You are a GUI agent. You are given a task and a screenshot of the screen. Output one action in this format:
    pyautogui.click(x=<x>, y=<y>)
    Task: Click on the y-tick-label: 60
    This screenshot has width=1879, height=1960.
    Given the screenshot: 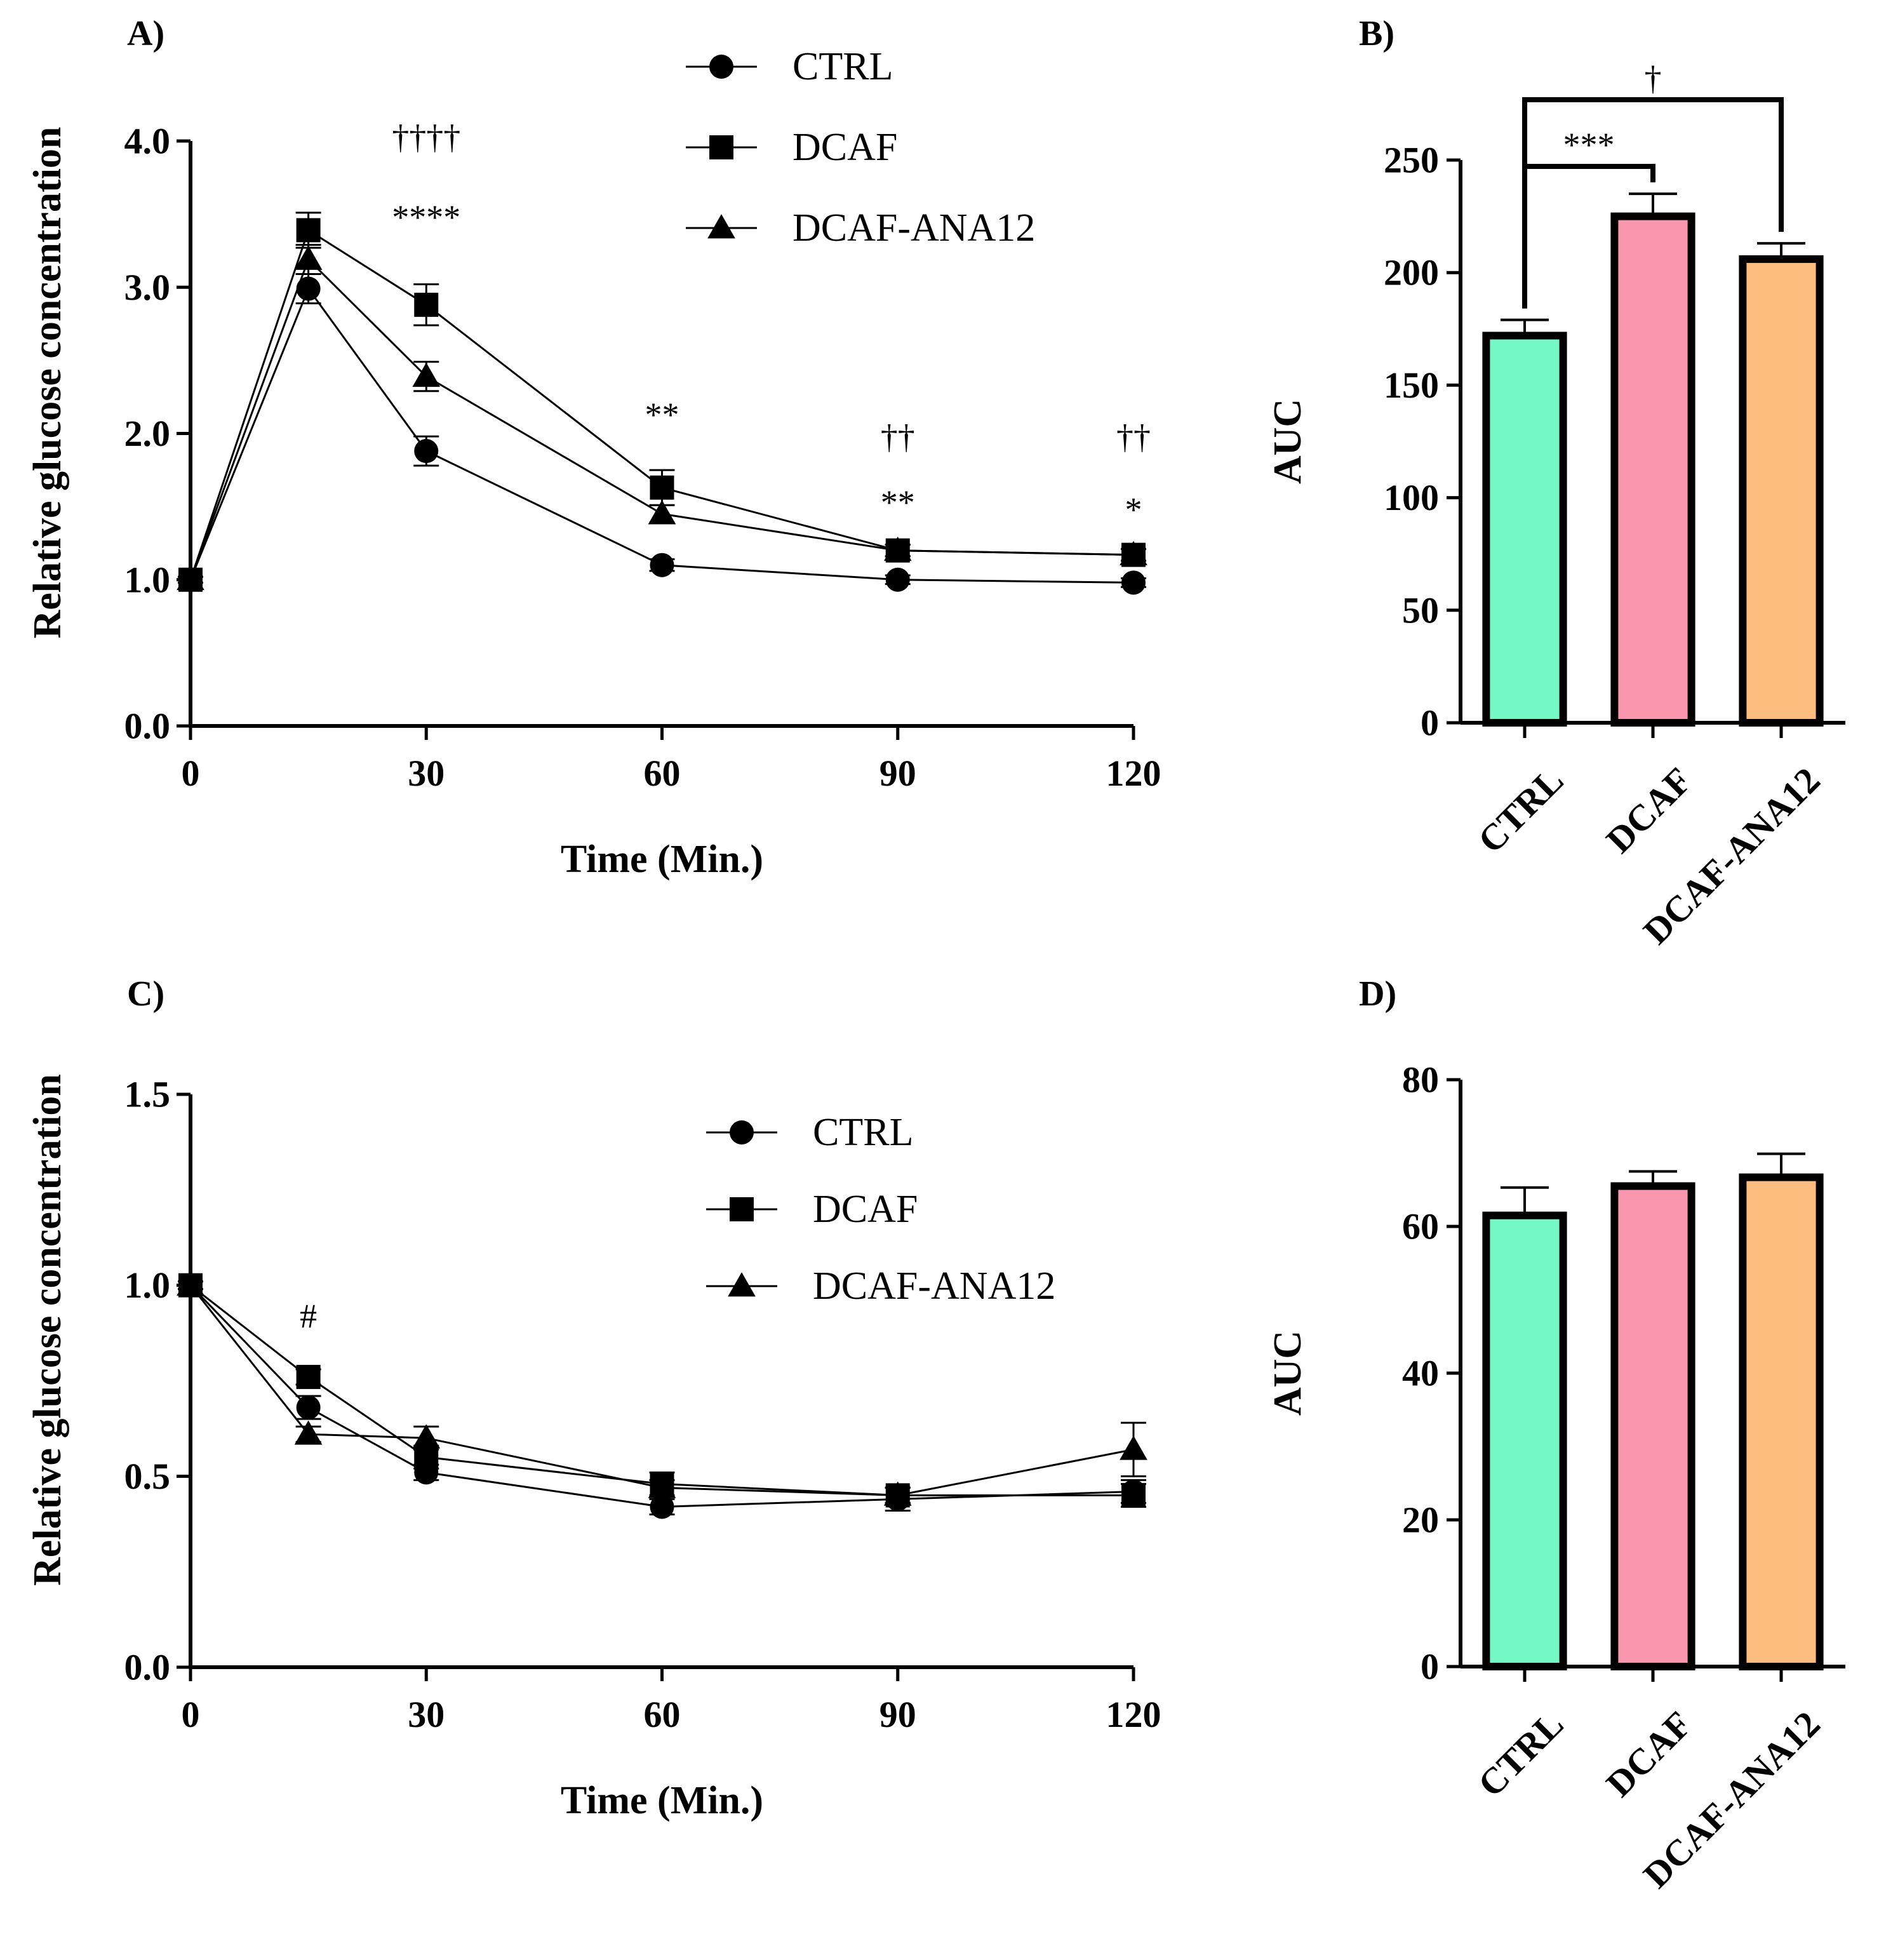 What is the action you would take?
    pyautogui.click(x=1420, y=1226)
    